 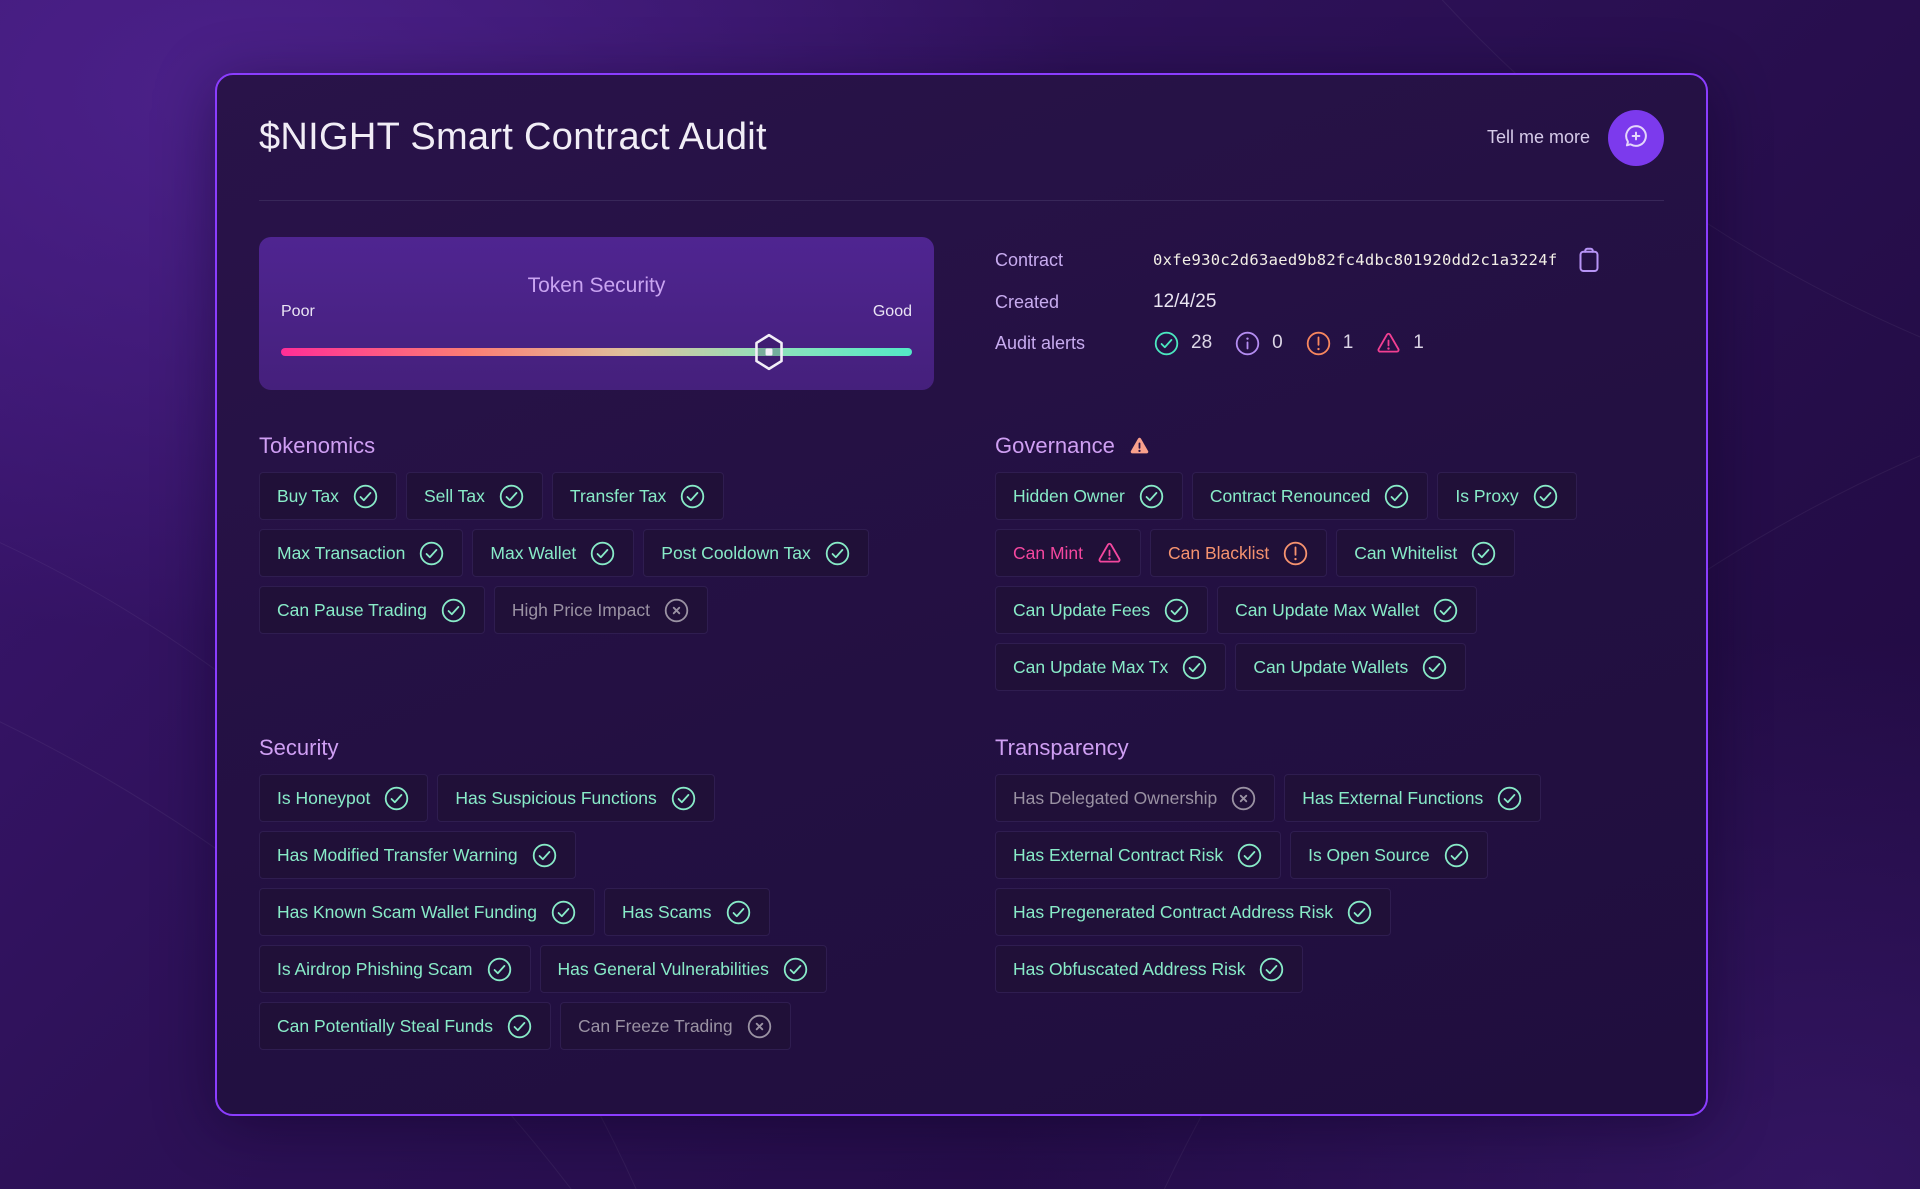 I want to click on badge-label: Sell Tax, so click(x=454, y=495).